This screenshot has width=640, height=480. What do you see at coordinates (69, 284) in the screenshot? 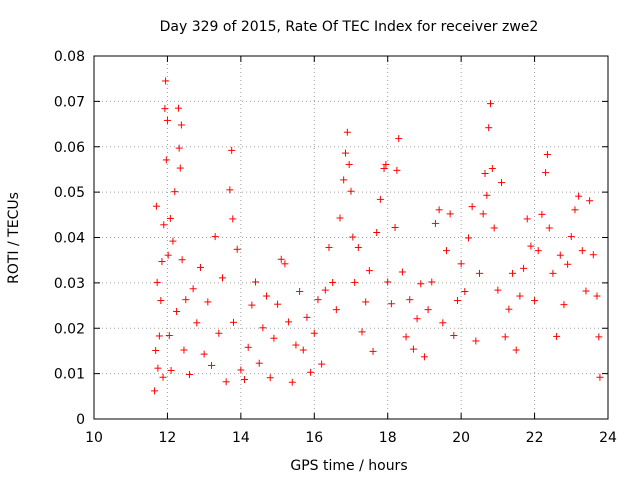
I see `y-tick-label: 0.03` at bounding box center [69, 284].